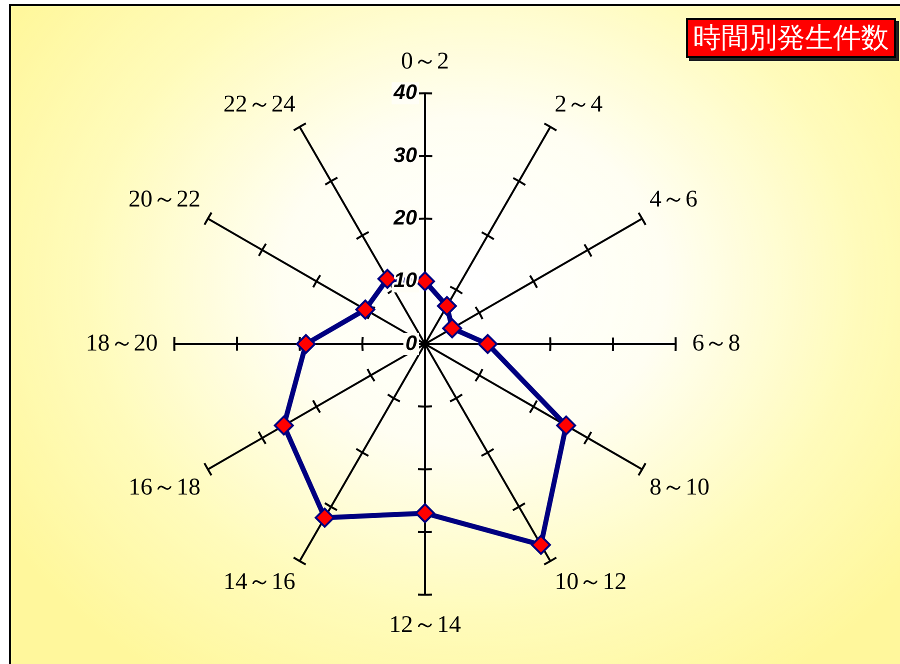  Describe the element at coordinates (716, 343) in the screenshot. I see `spoke-label: 6～8` at that location.